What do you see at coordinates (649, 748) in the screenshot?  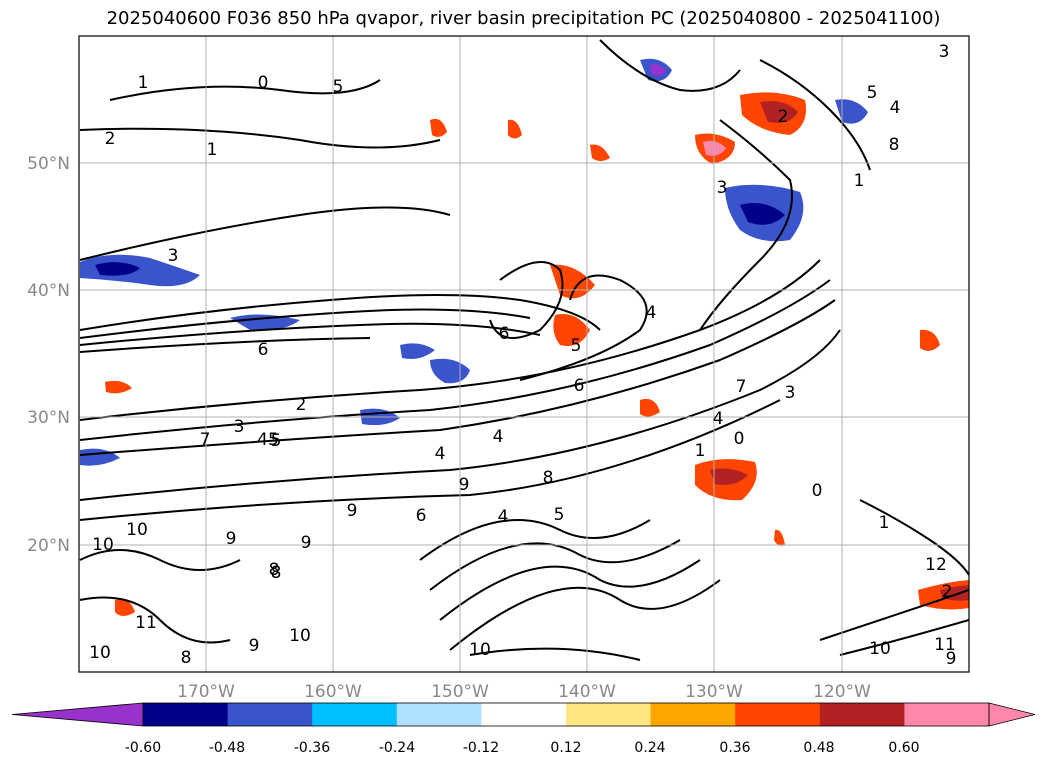 I see `colorbar-tick: 0.24` at bounding box center [649, 748].